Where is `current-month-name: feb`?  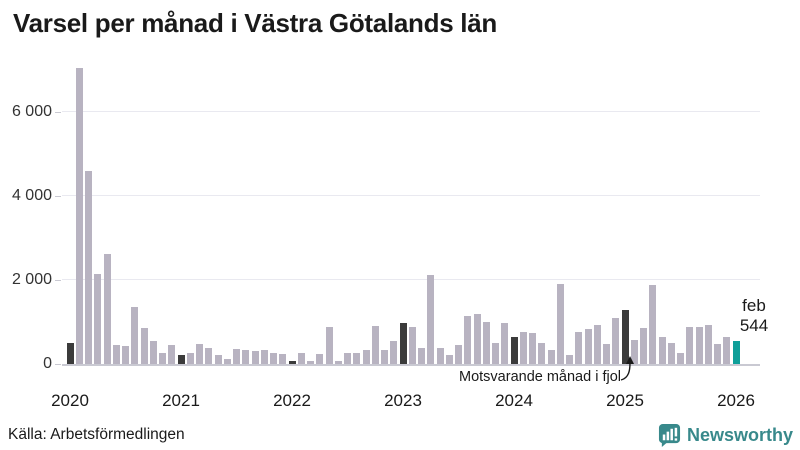
current-month-name: feb is located at coordinates (754, 305).